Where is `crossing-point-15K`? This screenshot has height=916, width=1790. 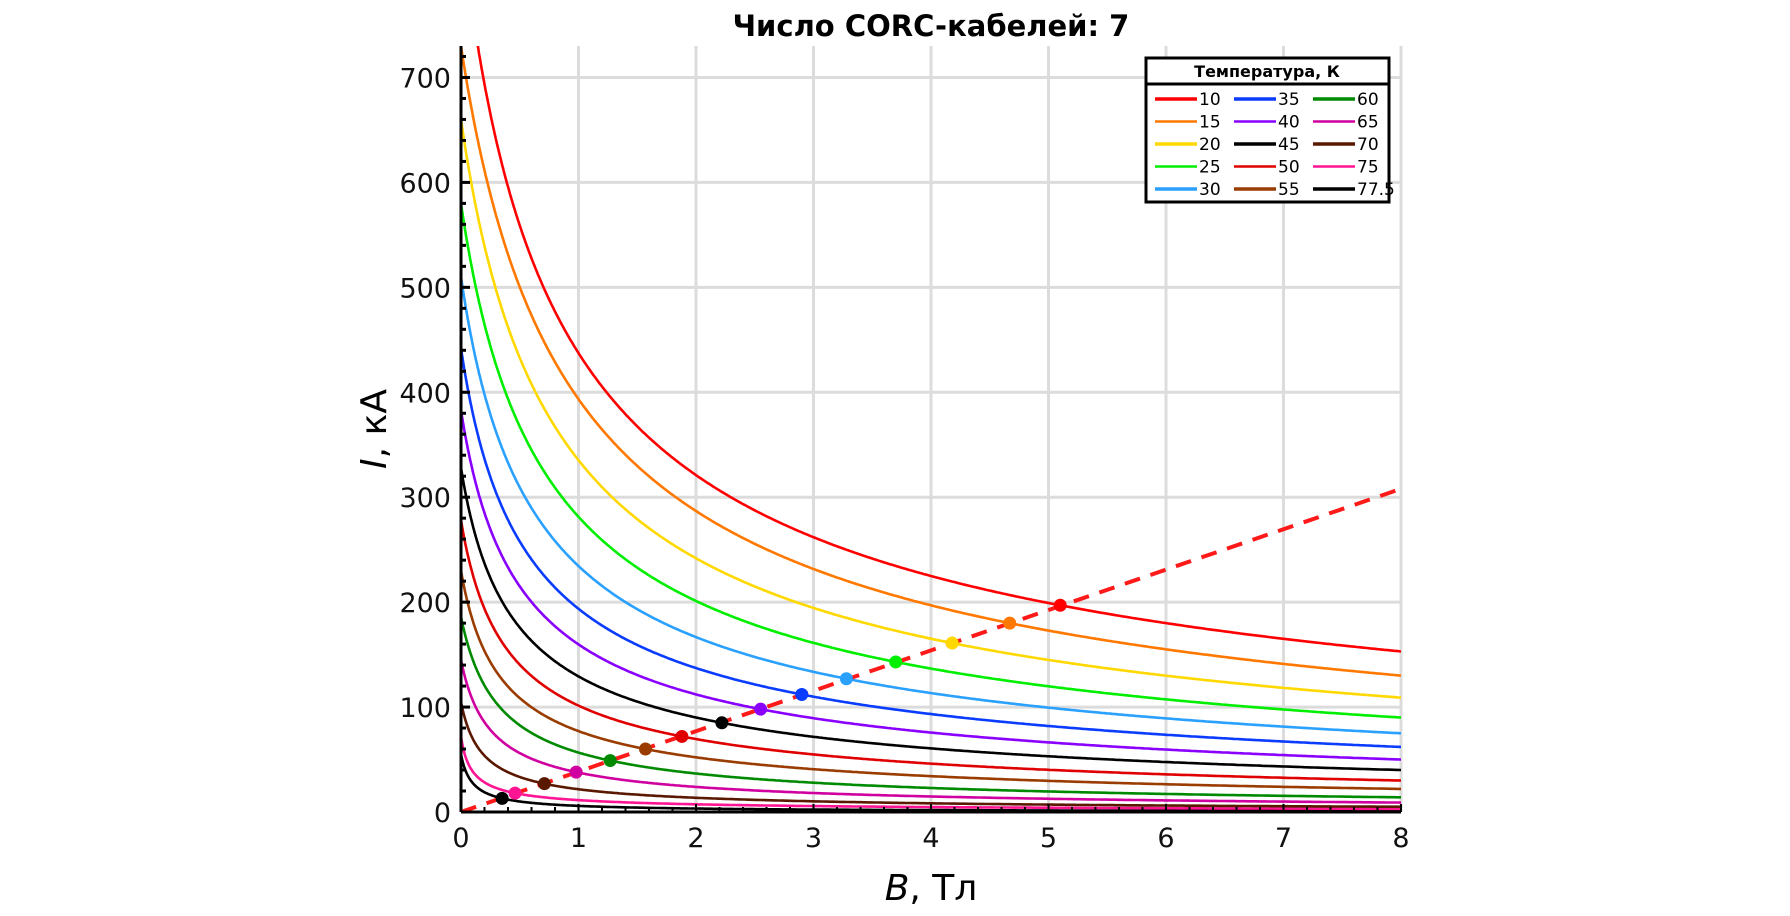 crossing-point-15K is located at coordinates (1010, 623).